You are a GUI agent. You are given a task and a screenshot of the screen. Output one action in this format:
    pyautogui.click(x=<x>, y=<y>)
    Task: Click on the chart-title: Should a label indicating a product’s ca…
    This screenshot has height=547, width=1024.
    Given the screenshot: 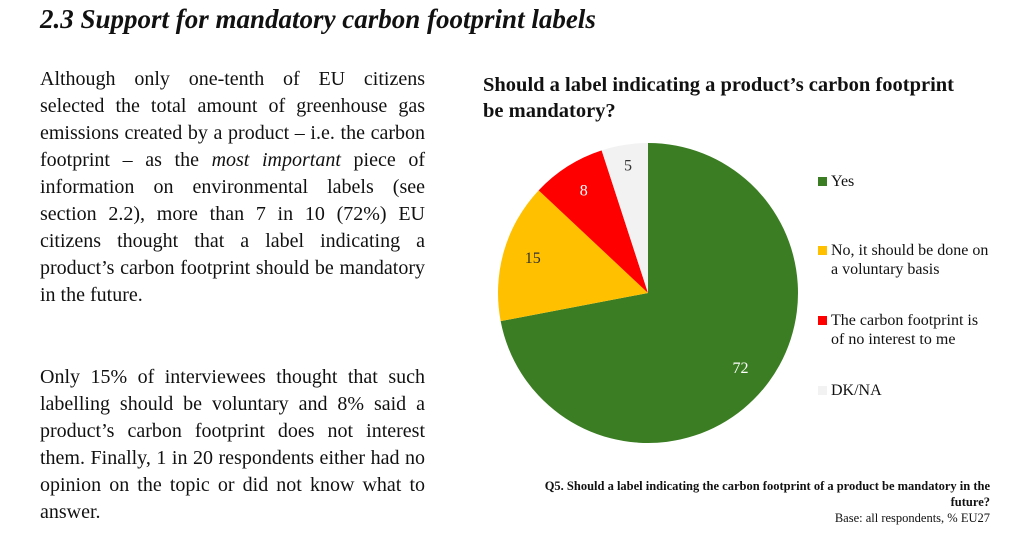 What is the action you would take?
    pyautogui.click(x=719, y=98)
    